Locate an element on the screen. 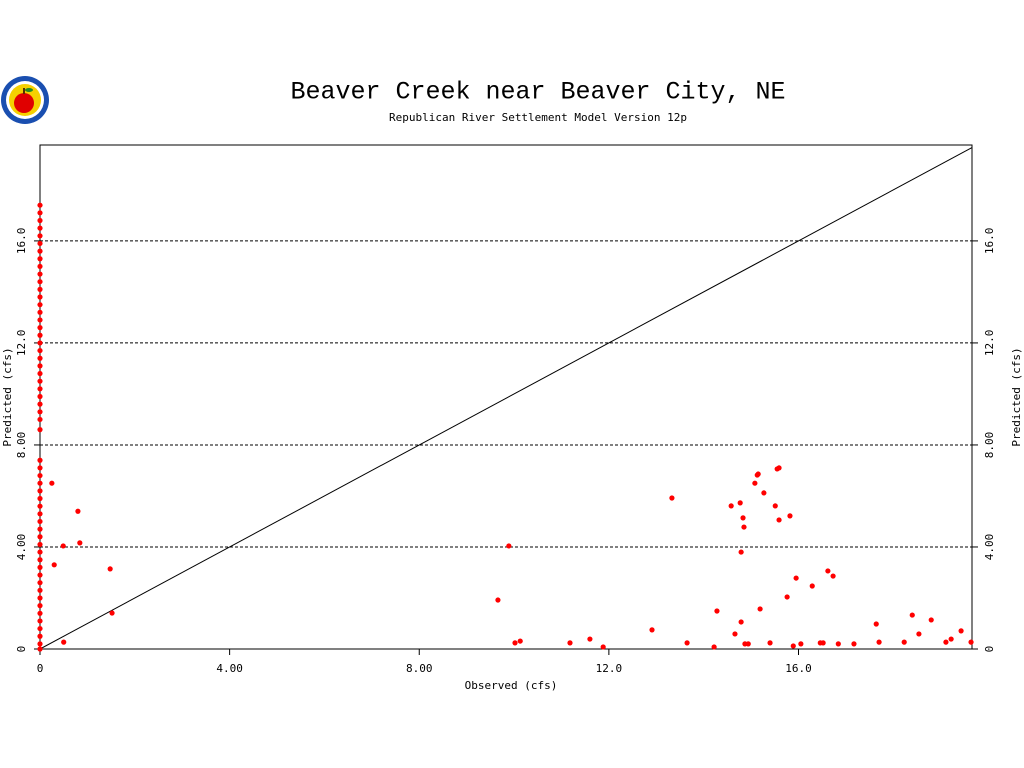 This screenshot has height=768, width=1024. y-tick-label: 12.0 is located at coordinates (21, 343).